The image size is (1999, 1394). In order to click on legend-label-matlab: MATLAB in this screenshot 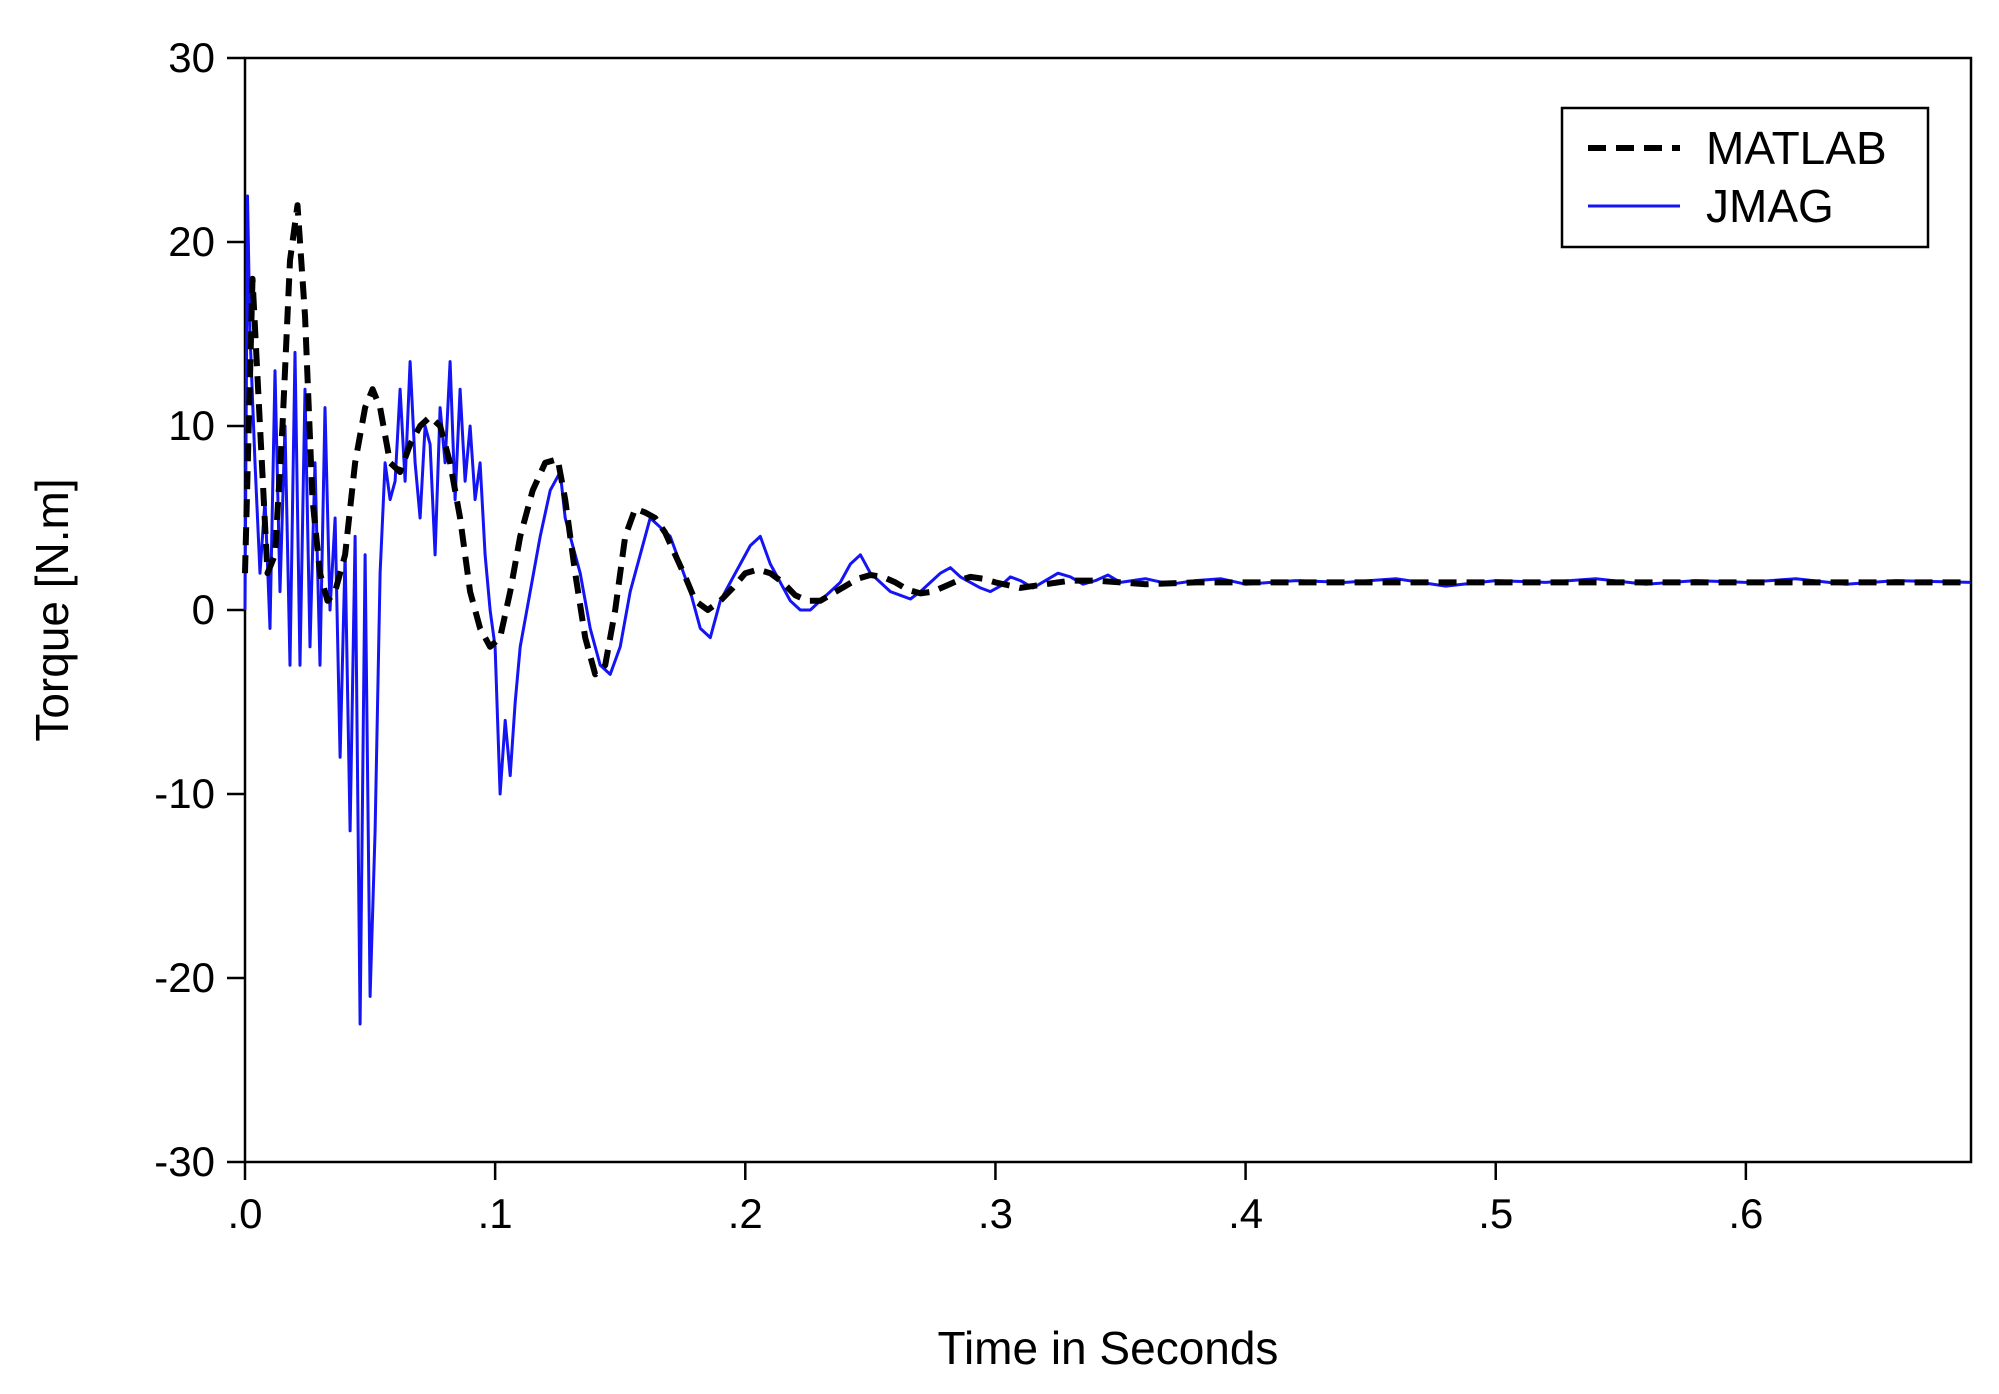, I will do `click(1796, 148)`.